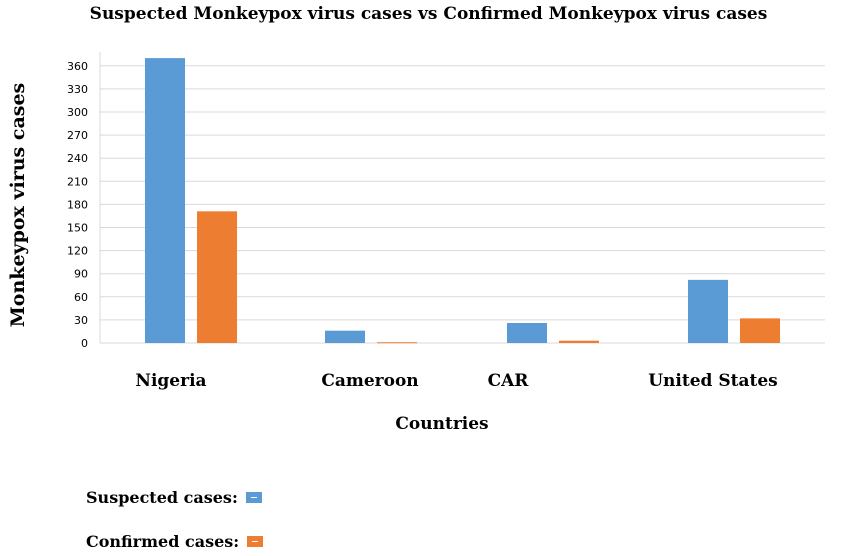  Describe the element at coordinates (162, 497) in the screenshot. I see `legend-label-suspected: Suspected cases:` at that location.